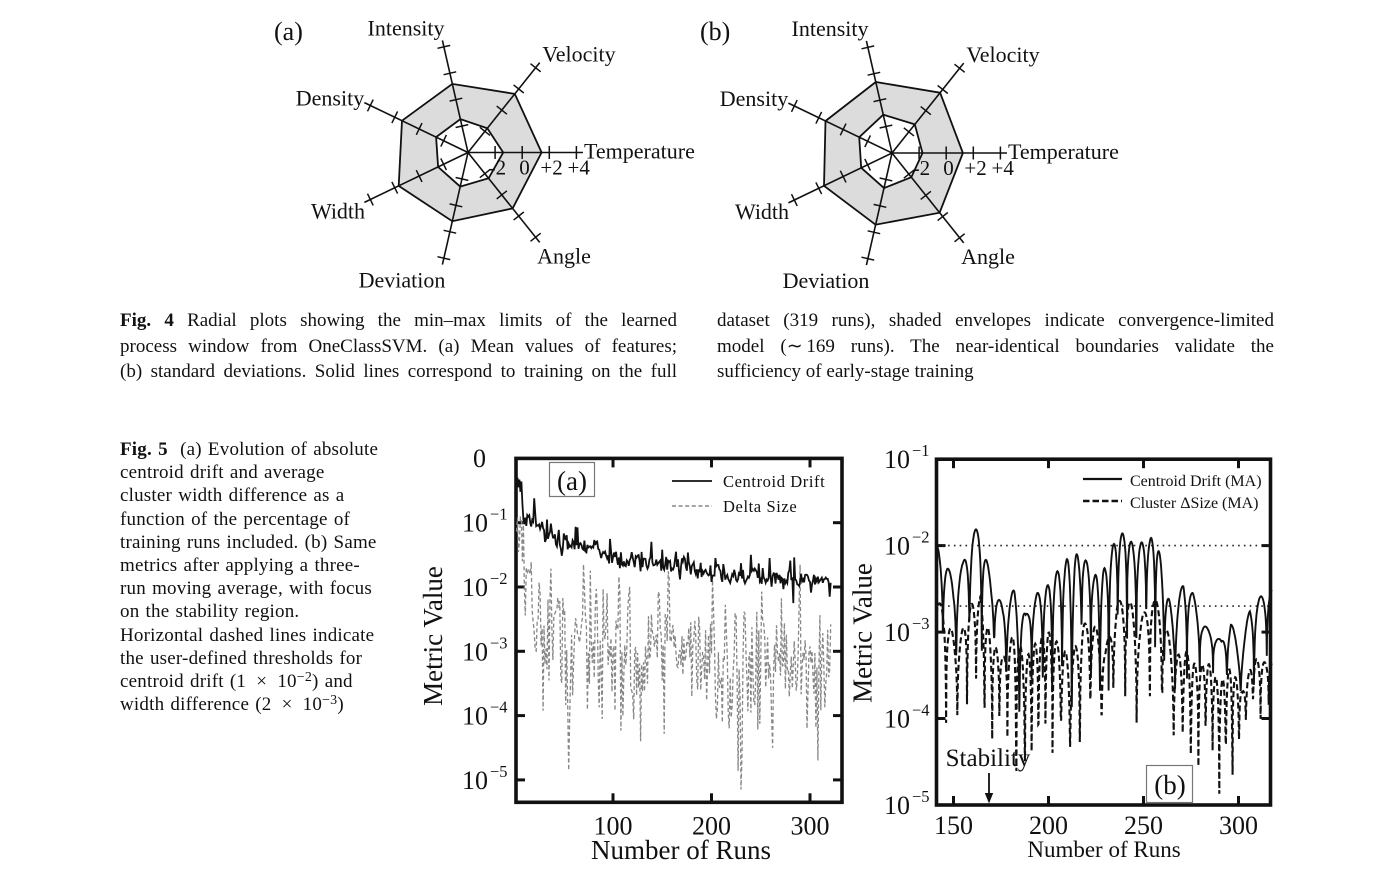 Image resolution: width=1400 pixels, height=875 pixels. I want to click on svg-text: Delta Size, so click(760, 506).